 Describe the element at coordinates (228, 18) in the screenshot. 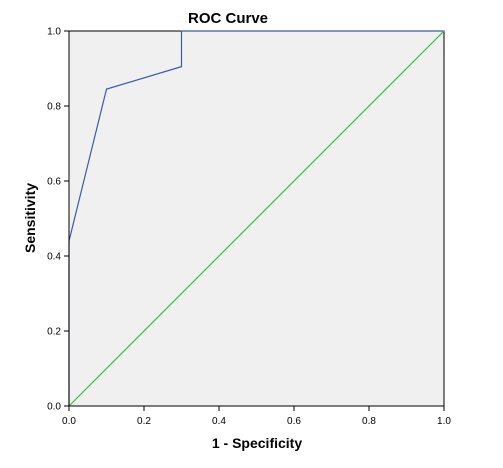

I see `chart-title: ROC Curve` at that location.